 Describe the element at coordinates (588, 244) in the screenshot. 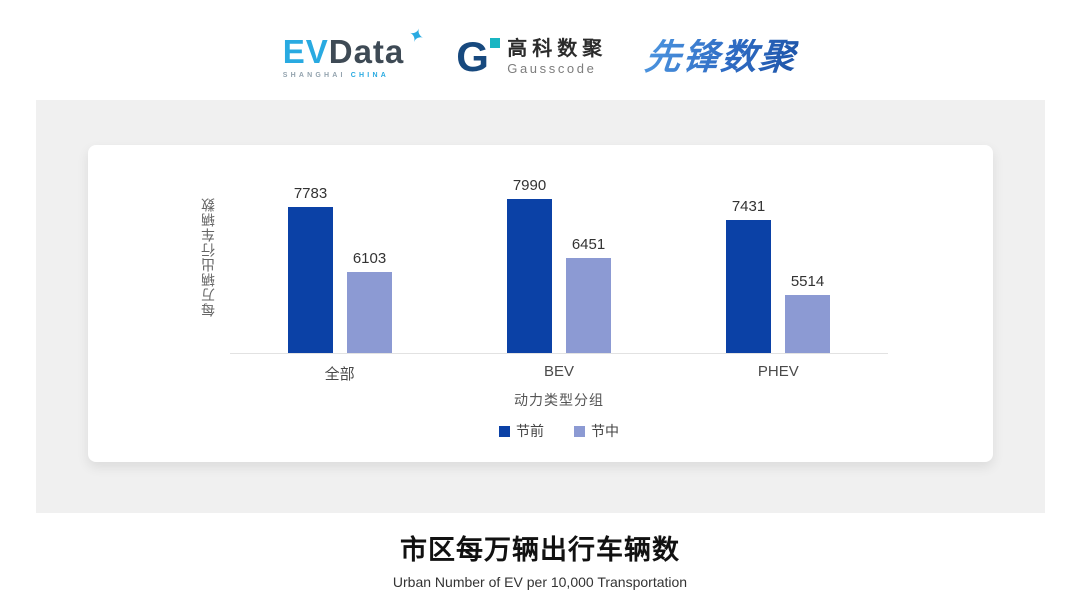

I see `bar-value-label: 6451` at that location.